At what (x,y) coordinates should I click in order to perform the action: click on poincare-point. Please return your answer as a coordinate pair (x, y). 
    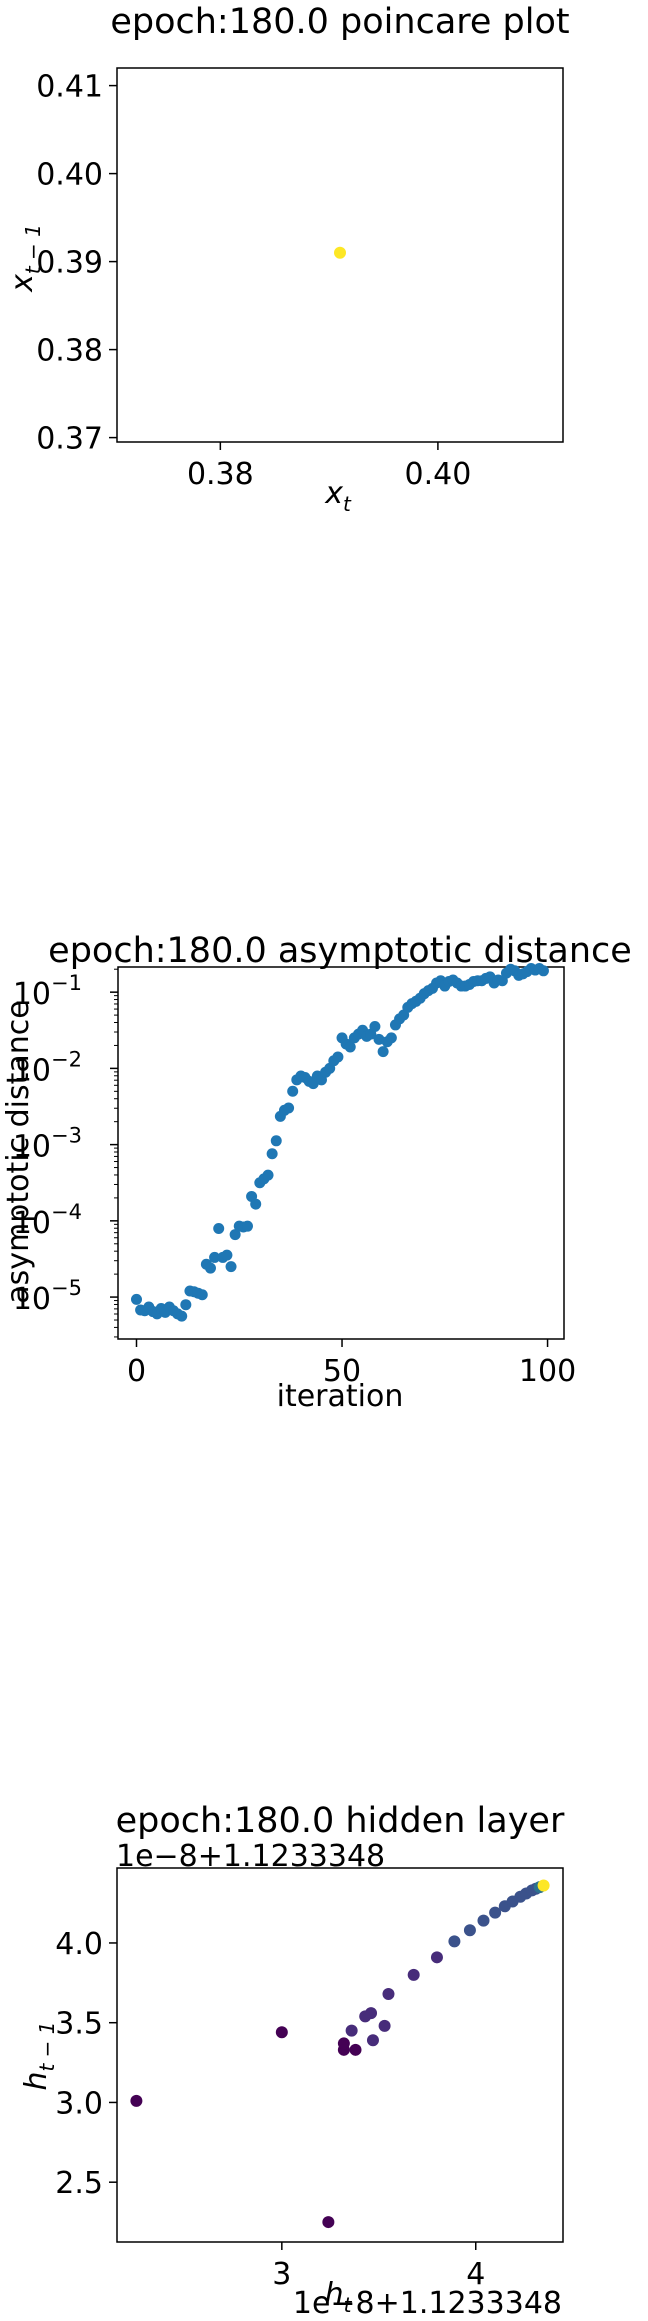
    Looking at the image, I should click on (340, 252).